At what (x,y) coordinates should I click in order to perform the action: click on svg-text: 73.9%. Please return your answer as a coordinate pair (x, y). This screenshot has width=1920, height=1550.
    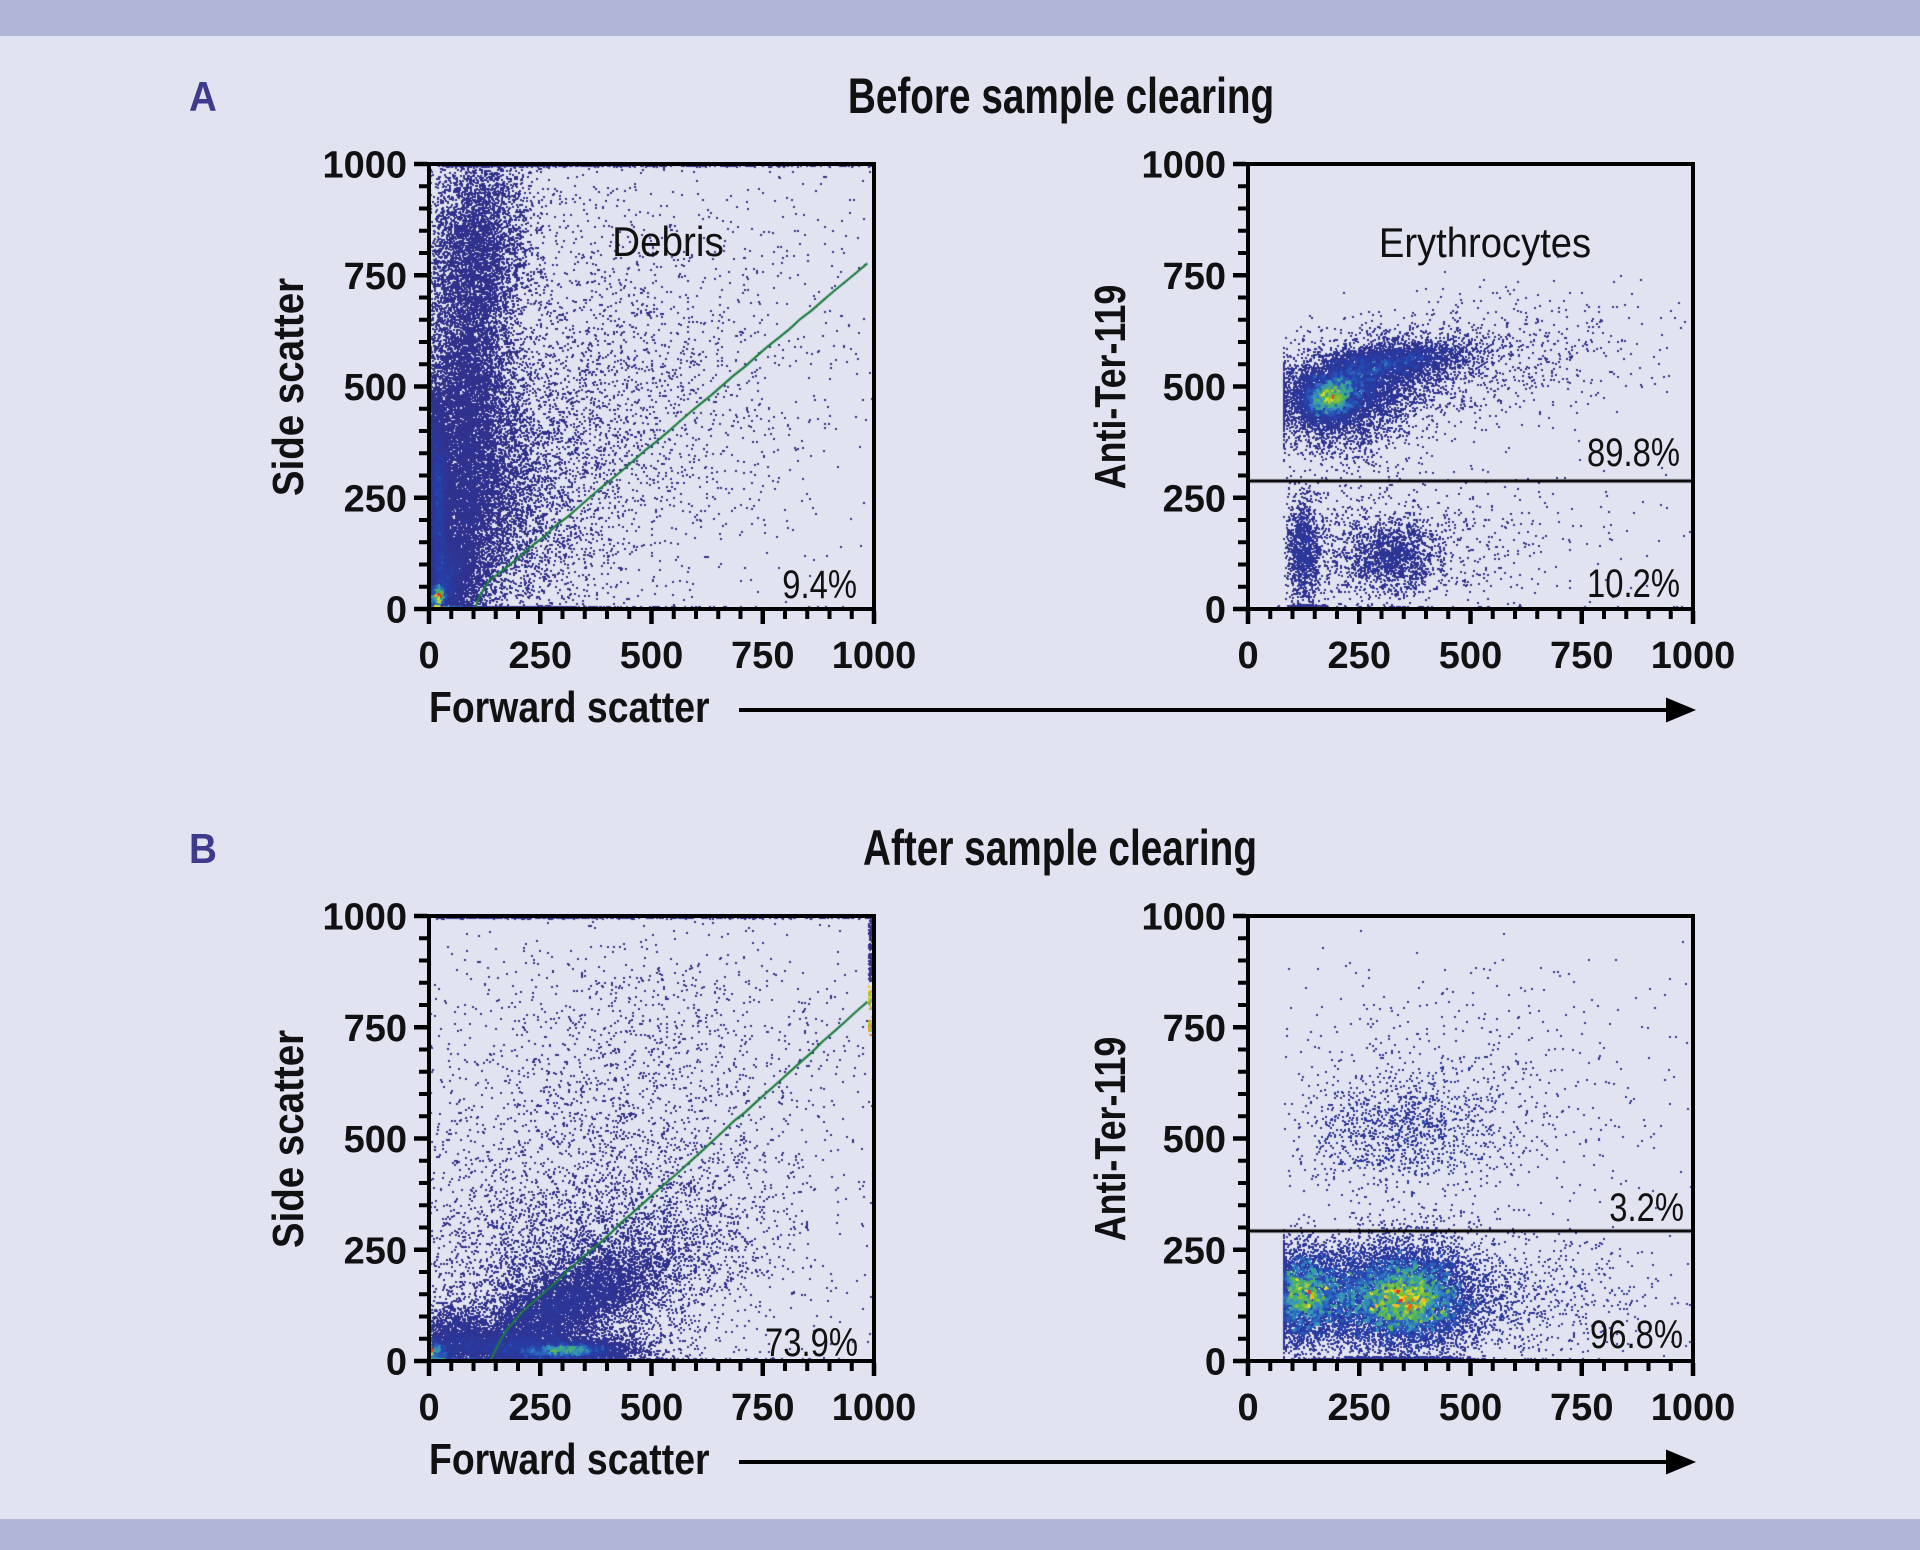
    Looking at the image, I should click on (811, 1342).